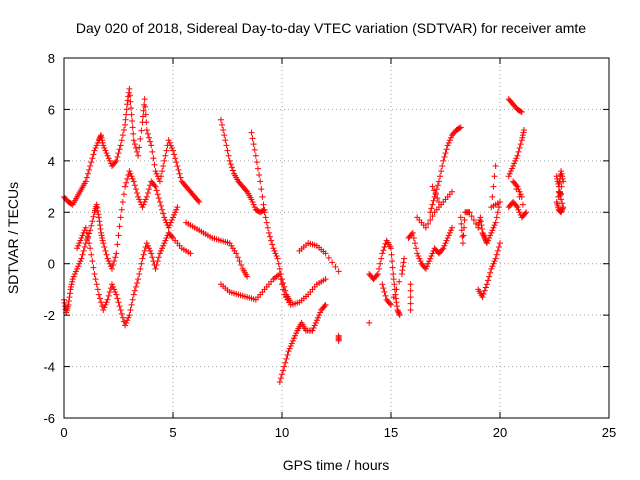 This screenshot has height=480, width=640. Describe the element at coordinates (132, 146) in the screenshot. I see `series-arc-a` at that location.